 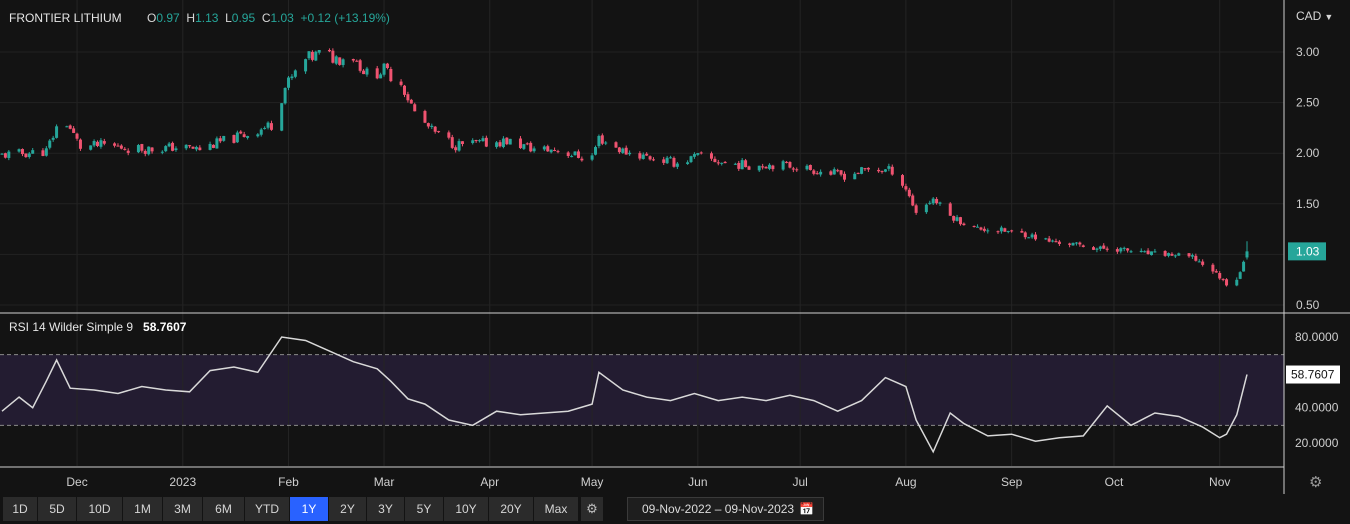 I want to click on date-range-picker: 09-Nov-2022 – 09-Nov-2023 📅, so click(x=725, y=509).